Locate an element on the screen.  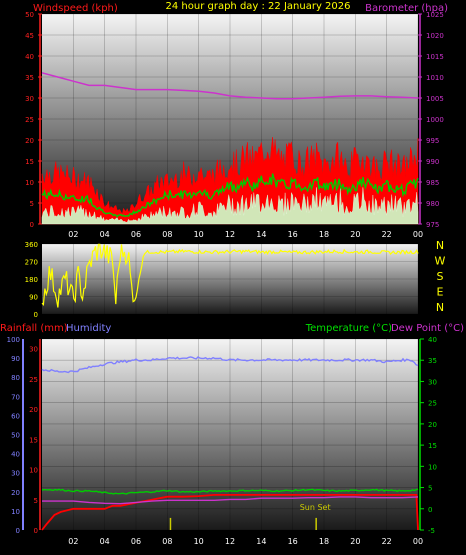
direction-y-tick: 0 is located at coordinates (36, 315).